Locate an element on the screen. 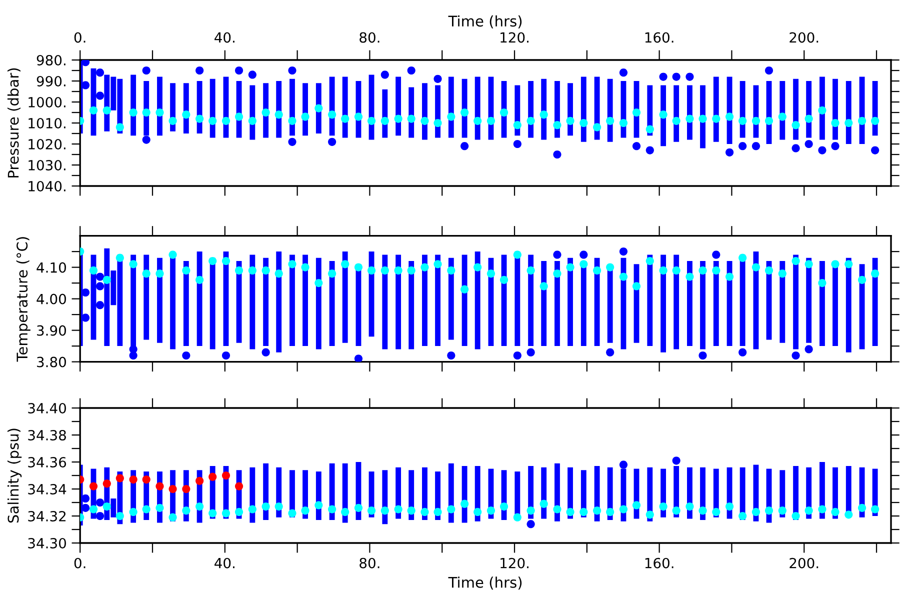  y-tick-label: 34.40 is located at coordinates (47, 408).